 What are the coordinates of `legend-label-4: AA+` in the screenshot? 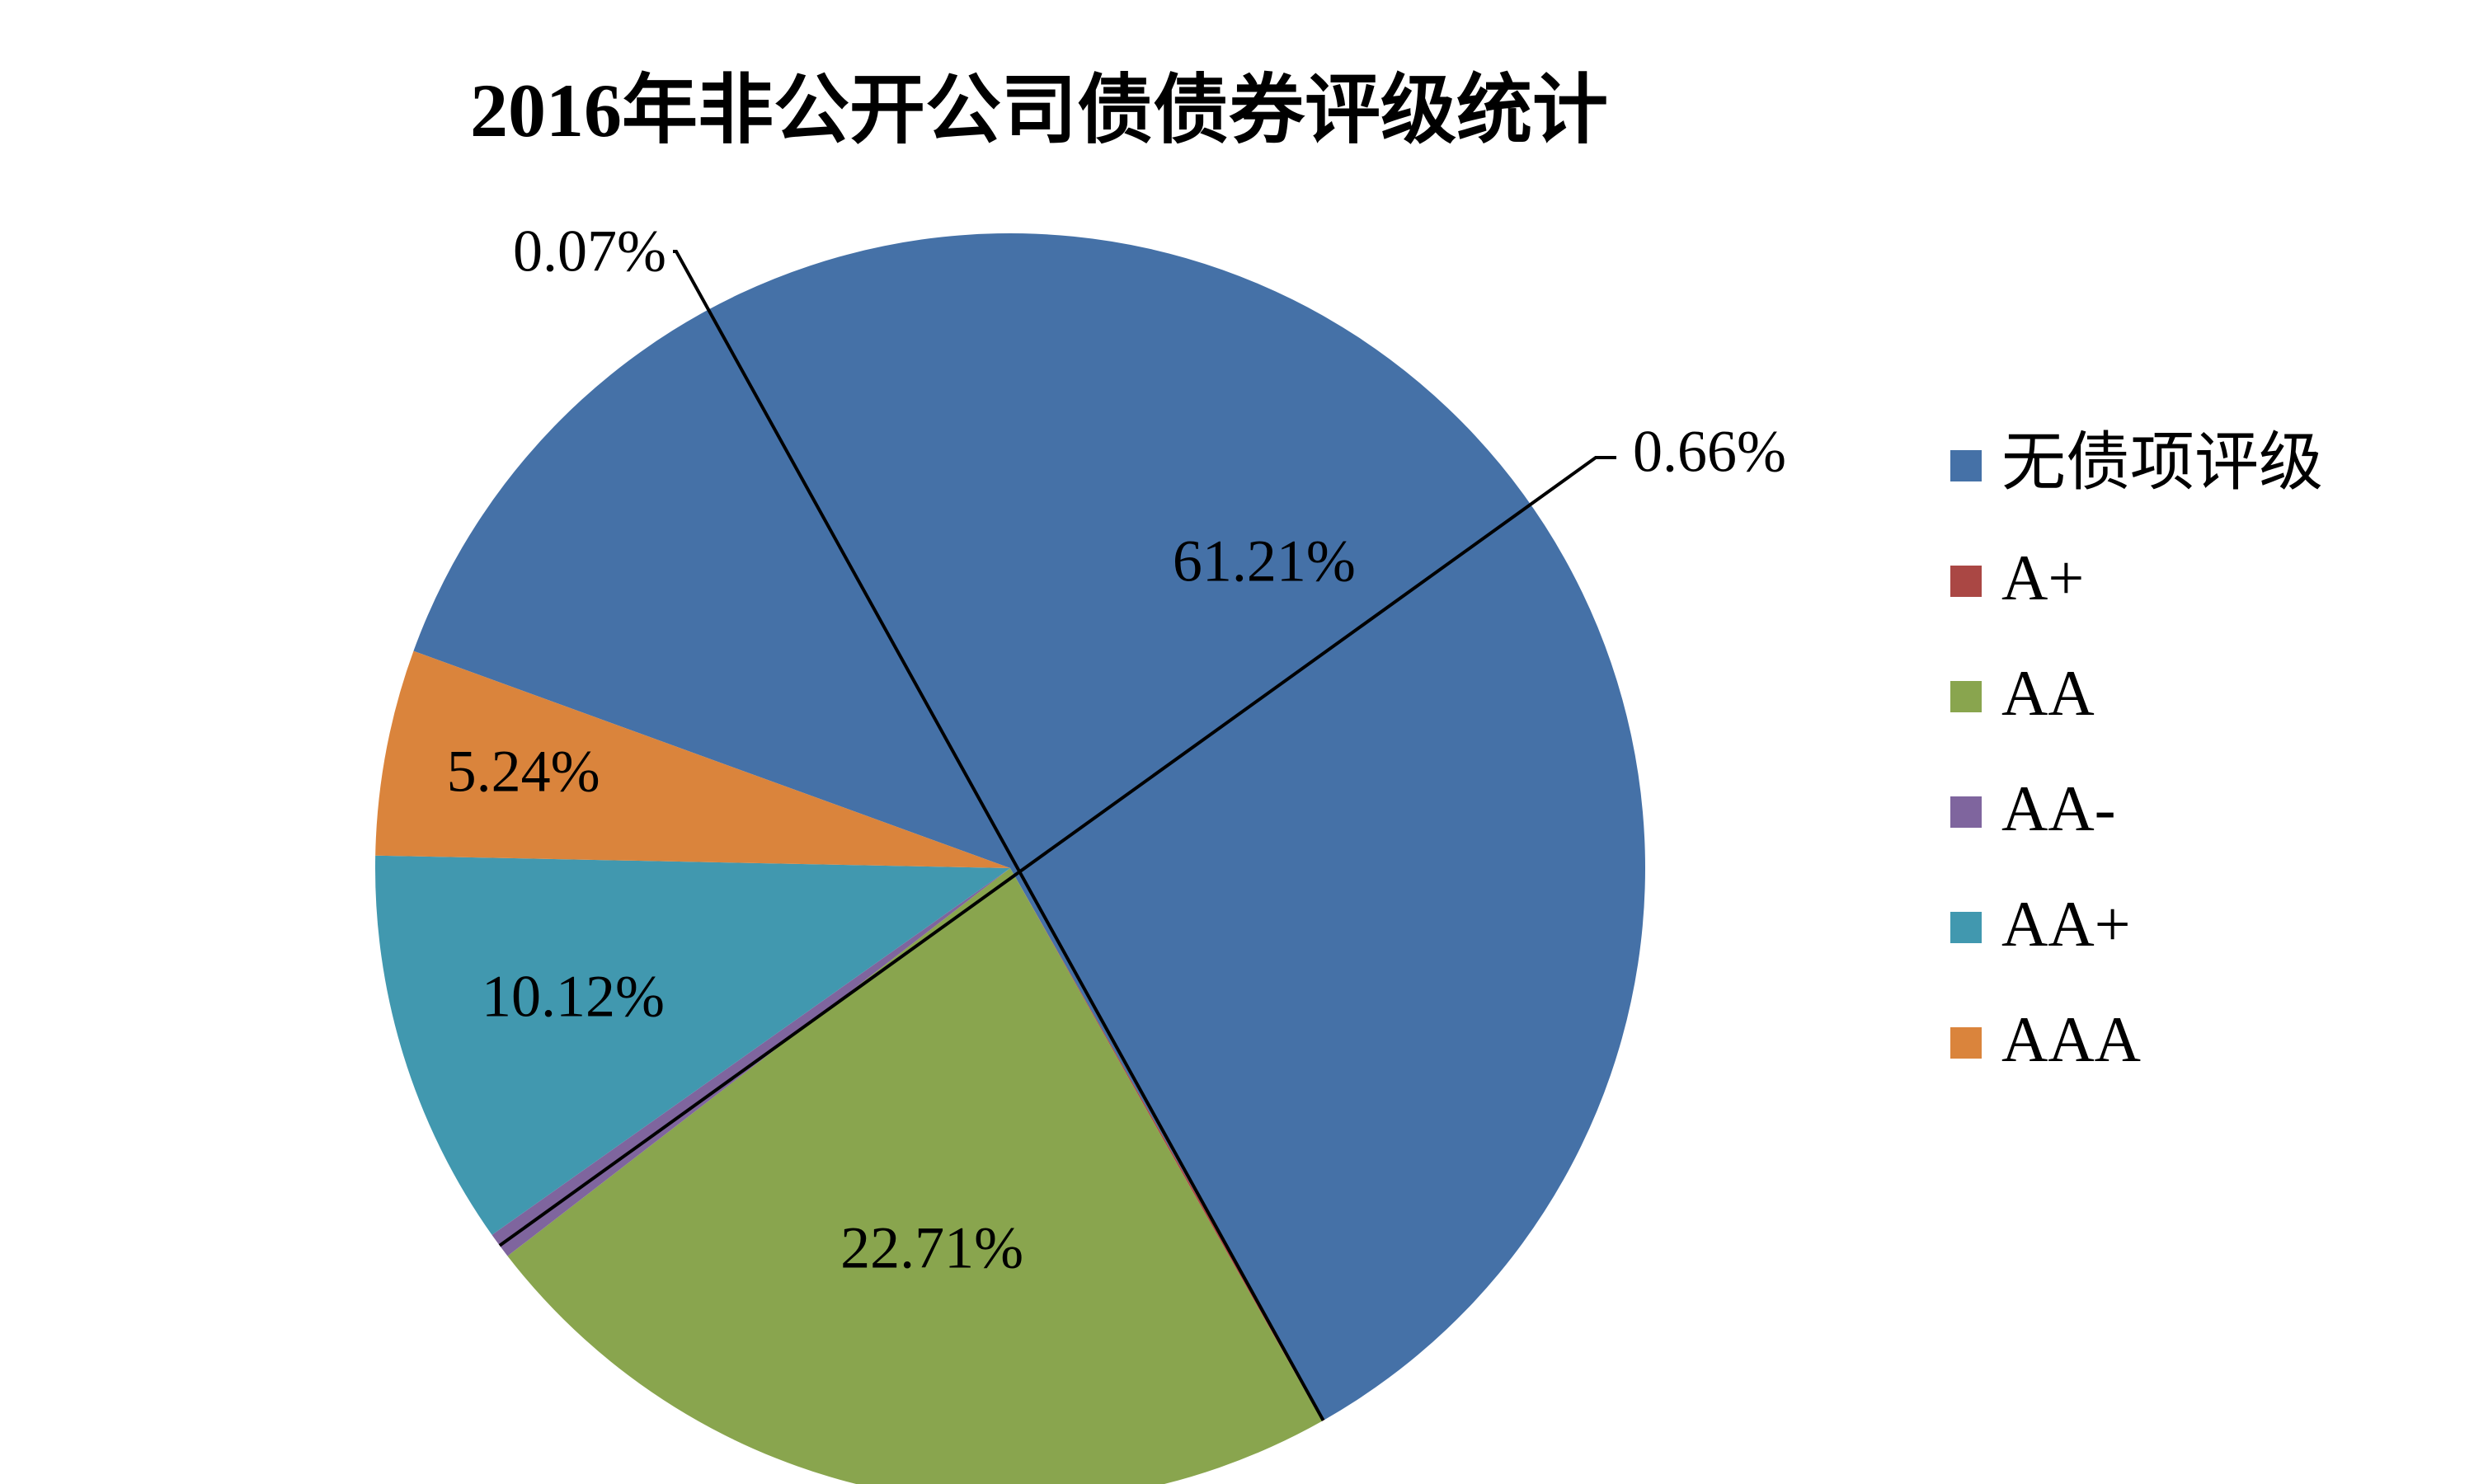 It's located at (2066, 924).